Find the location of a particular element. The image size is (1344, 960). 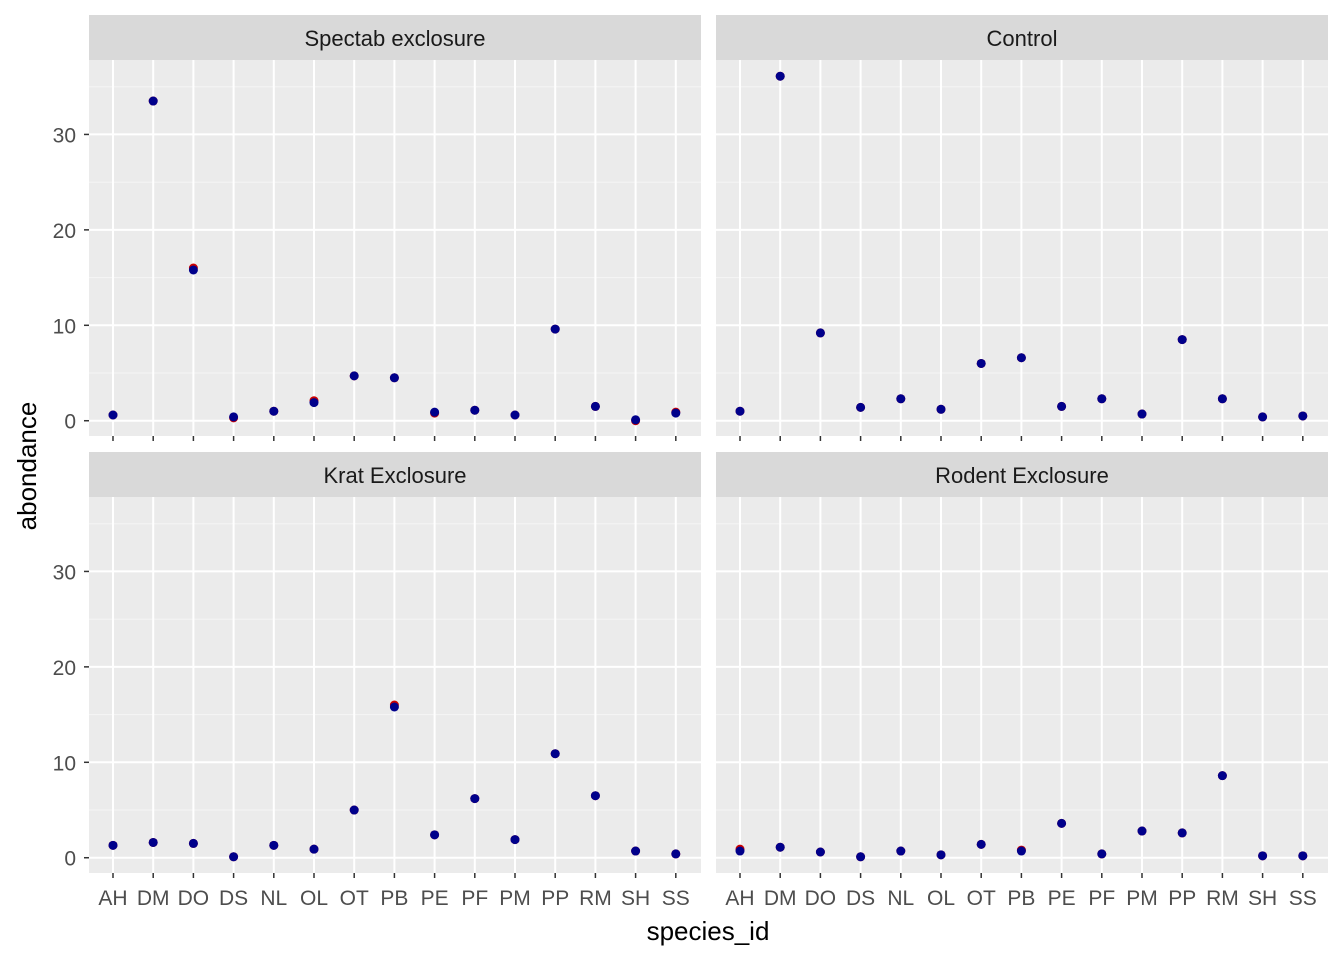

facet-title: Spectab exclosure is located at coordinates (395, 38).